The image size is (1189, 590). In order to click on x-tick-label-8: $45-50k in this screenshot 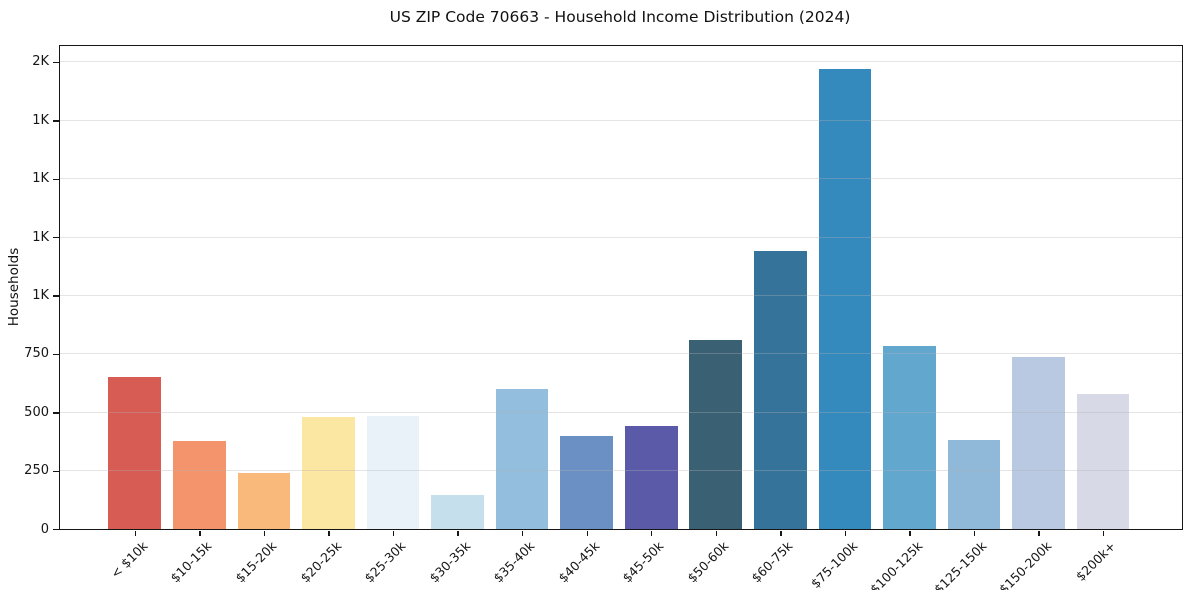, I will do `click(643, 562)`.